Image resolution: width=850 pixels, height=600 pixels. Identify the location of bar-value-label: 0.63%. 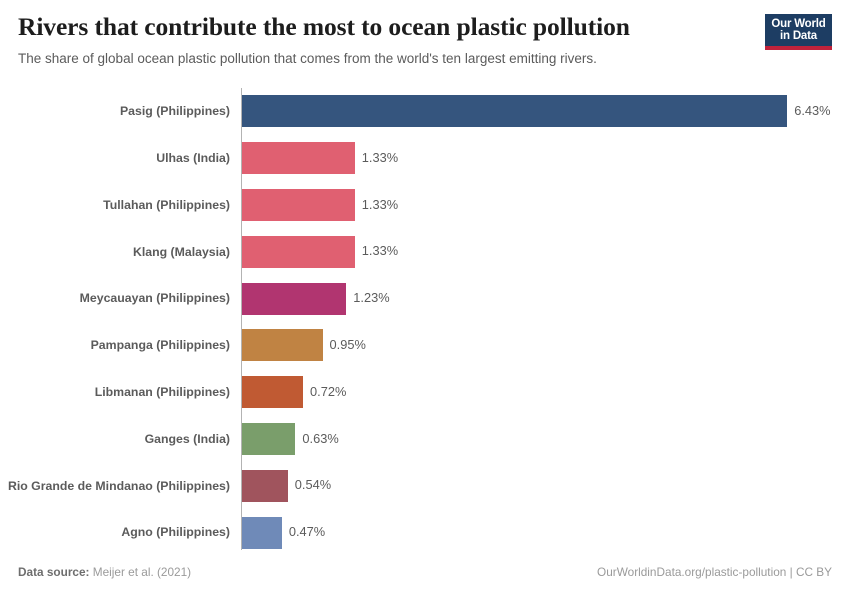
(320, 438).